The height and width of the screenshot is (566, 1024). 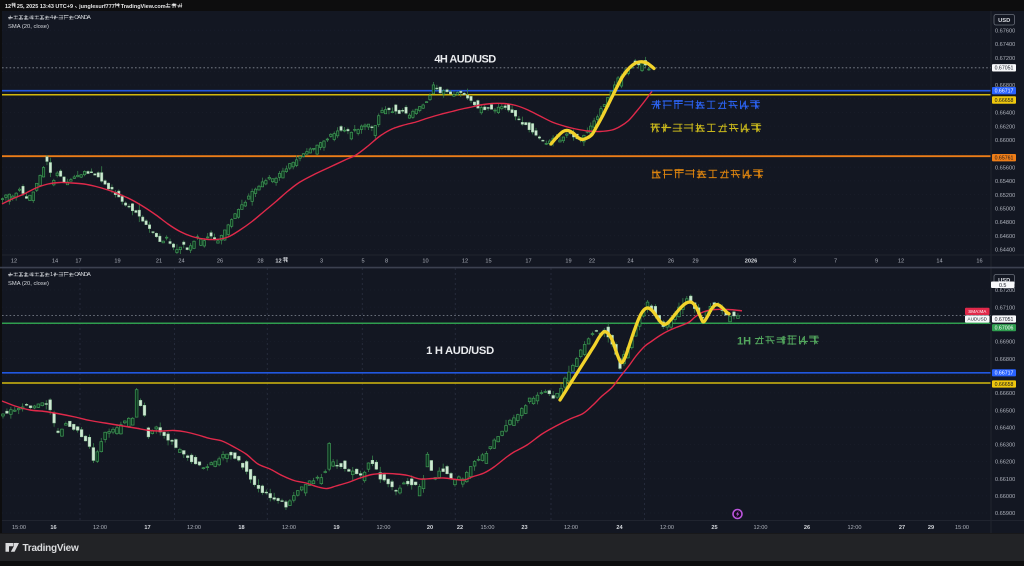 What do you see at coordinates (931, 528) in the screenshot?
I see `svg-text: 29` at bounding box center [931, 528].